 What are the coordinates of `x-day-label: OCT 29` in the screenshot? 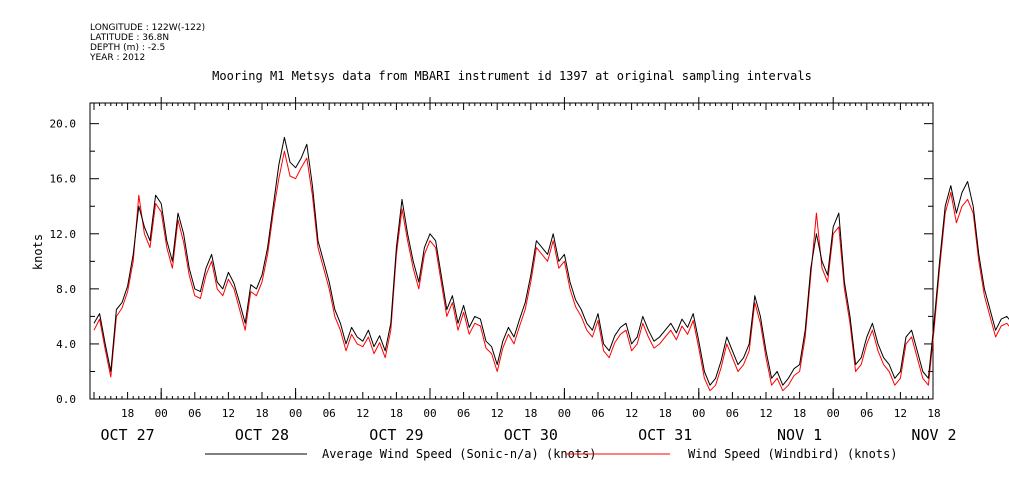 It's located at (396, 435).